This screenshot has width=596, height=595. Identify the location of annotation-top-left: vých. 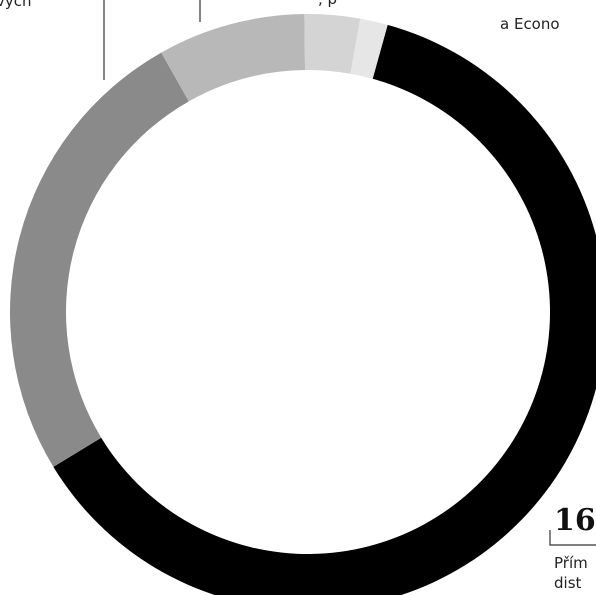
(16, 5).